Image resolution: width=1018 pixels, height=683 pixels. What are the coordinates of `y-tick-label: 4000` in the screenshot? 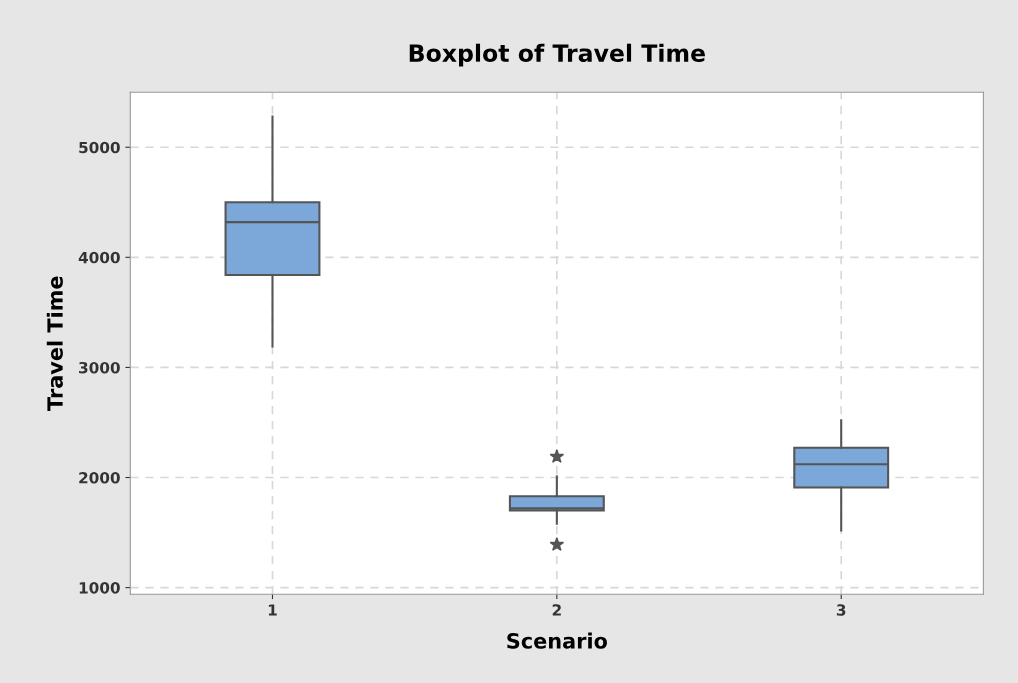 It's located at (99, 257).